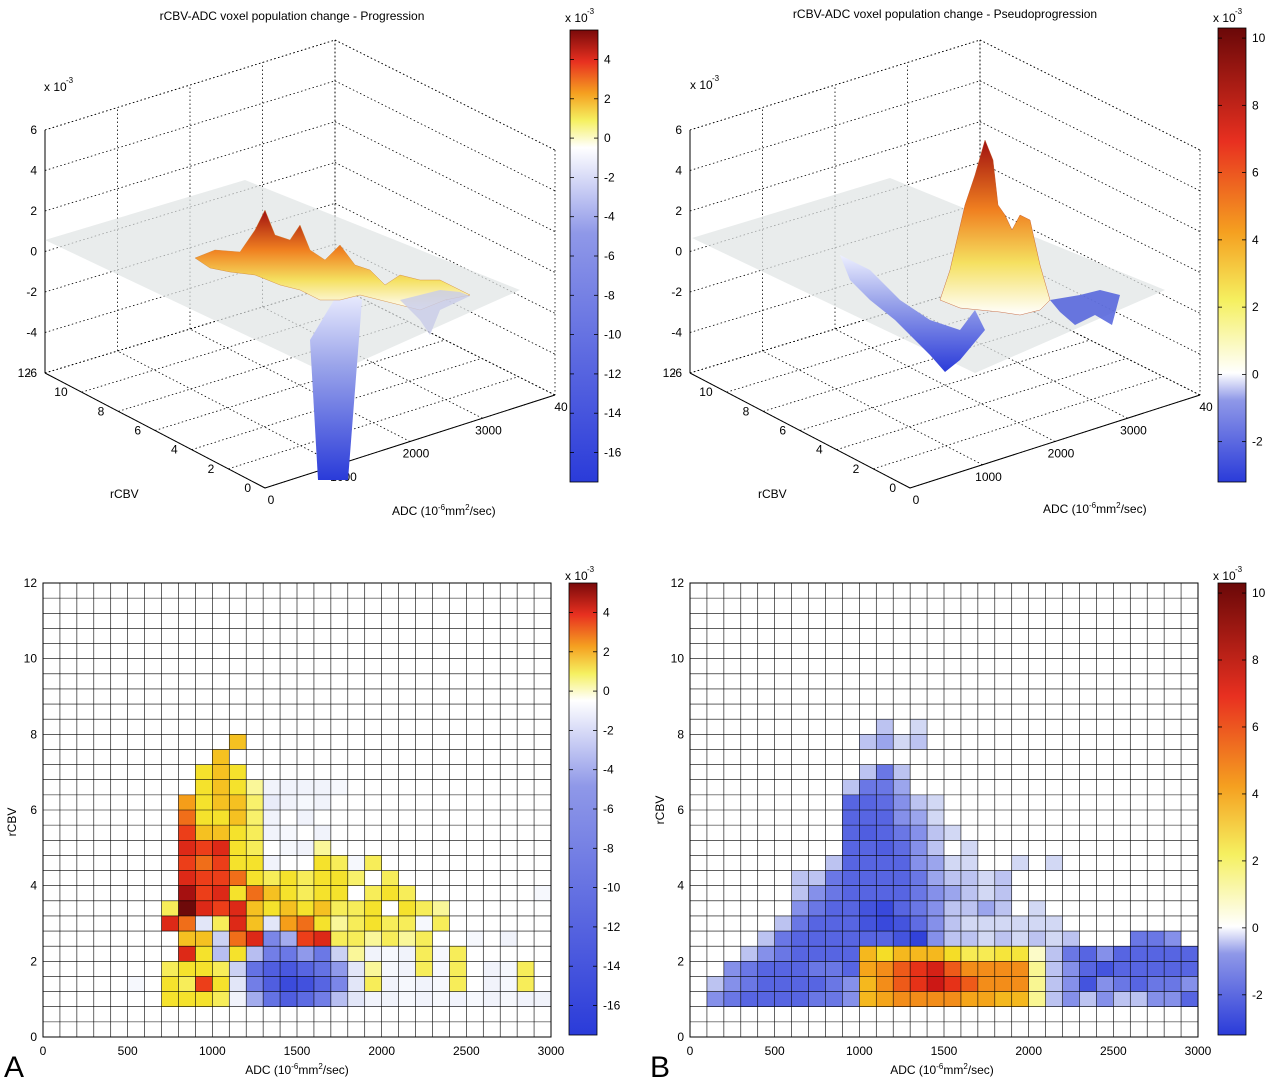 This screenshot has width=1280, height=1082. Describe the element at coordinates (212, 1051) in the screenshot. I see `x-tick-label: 1000` at that location.